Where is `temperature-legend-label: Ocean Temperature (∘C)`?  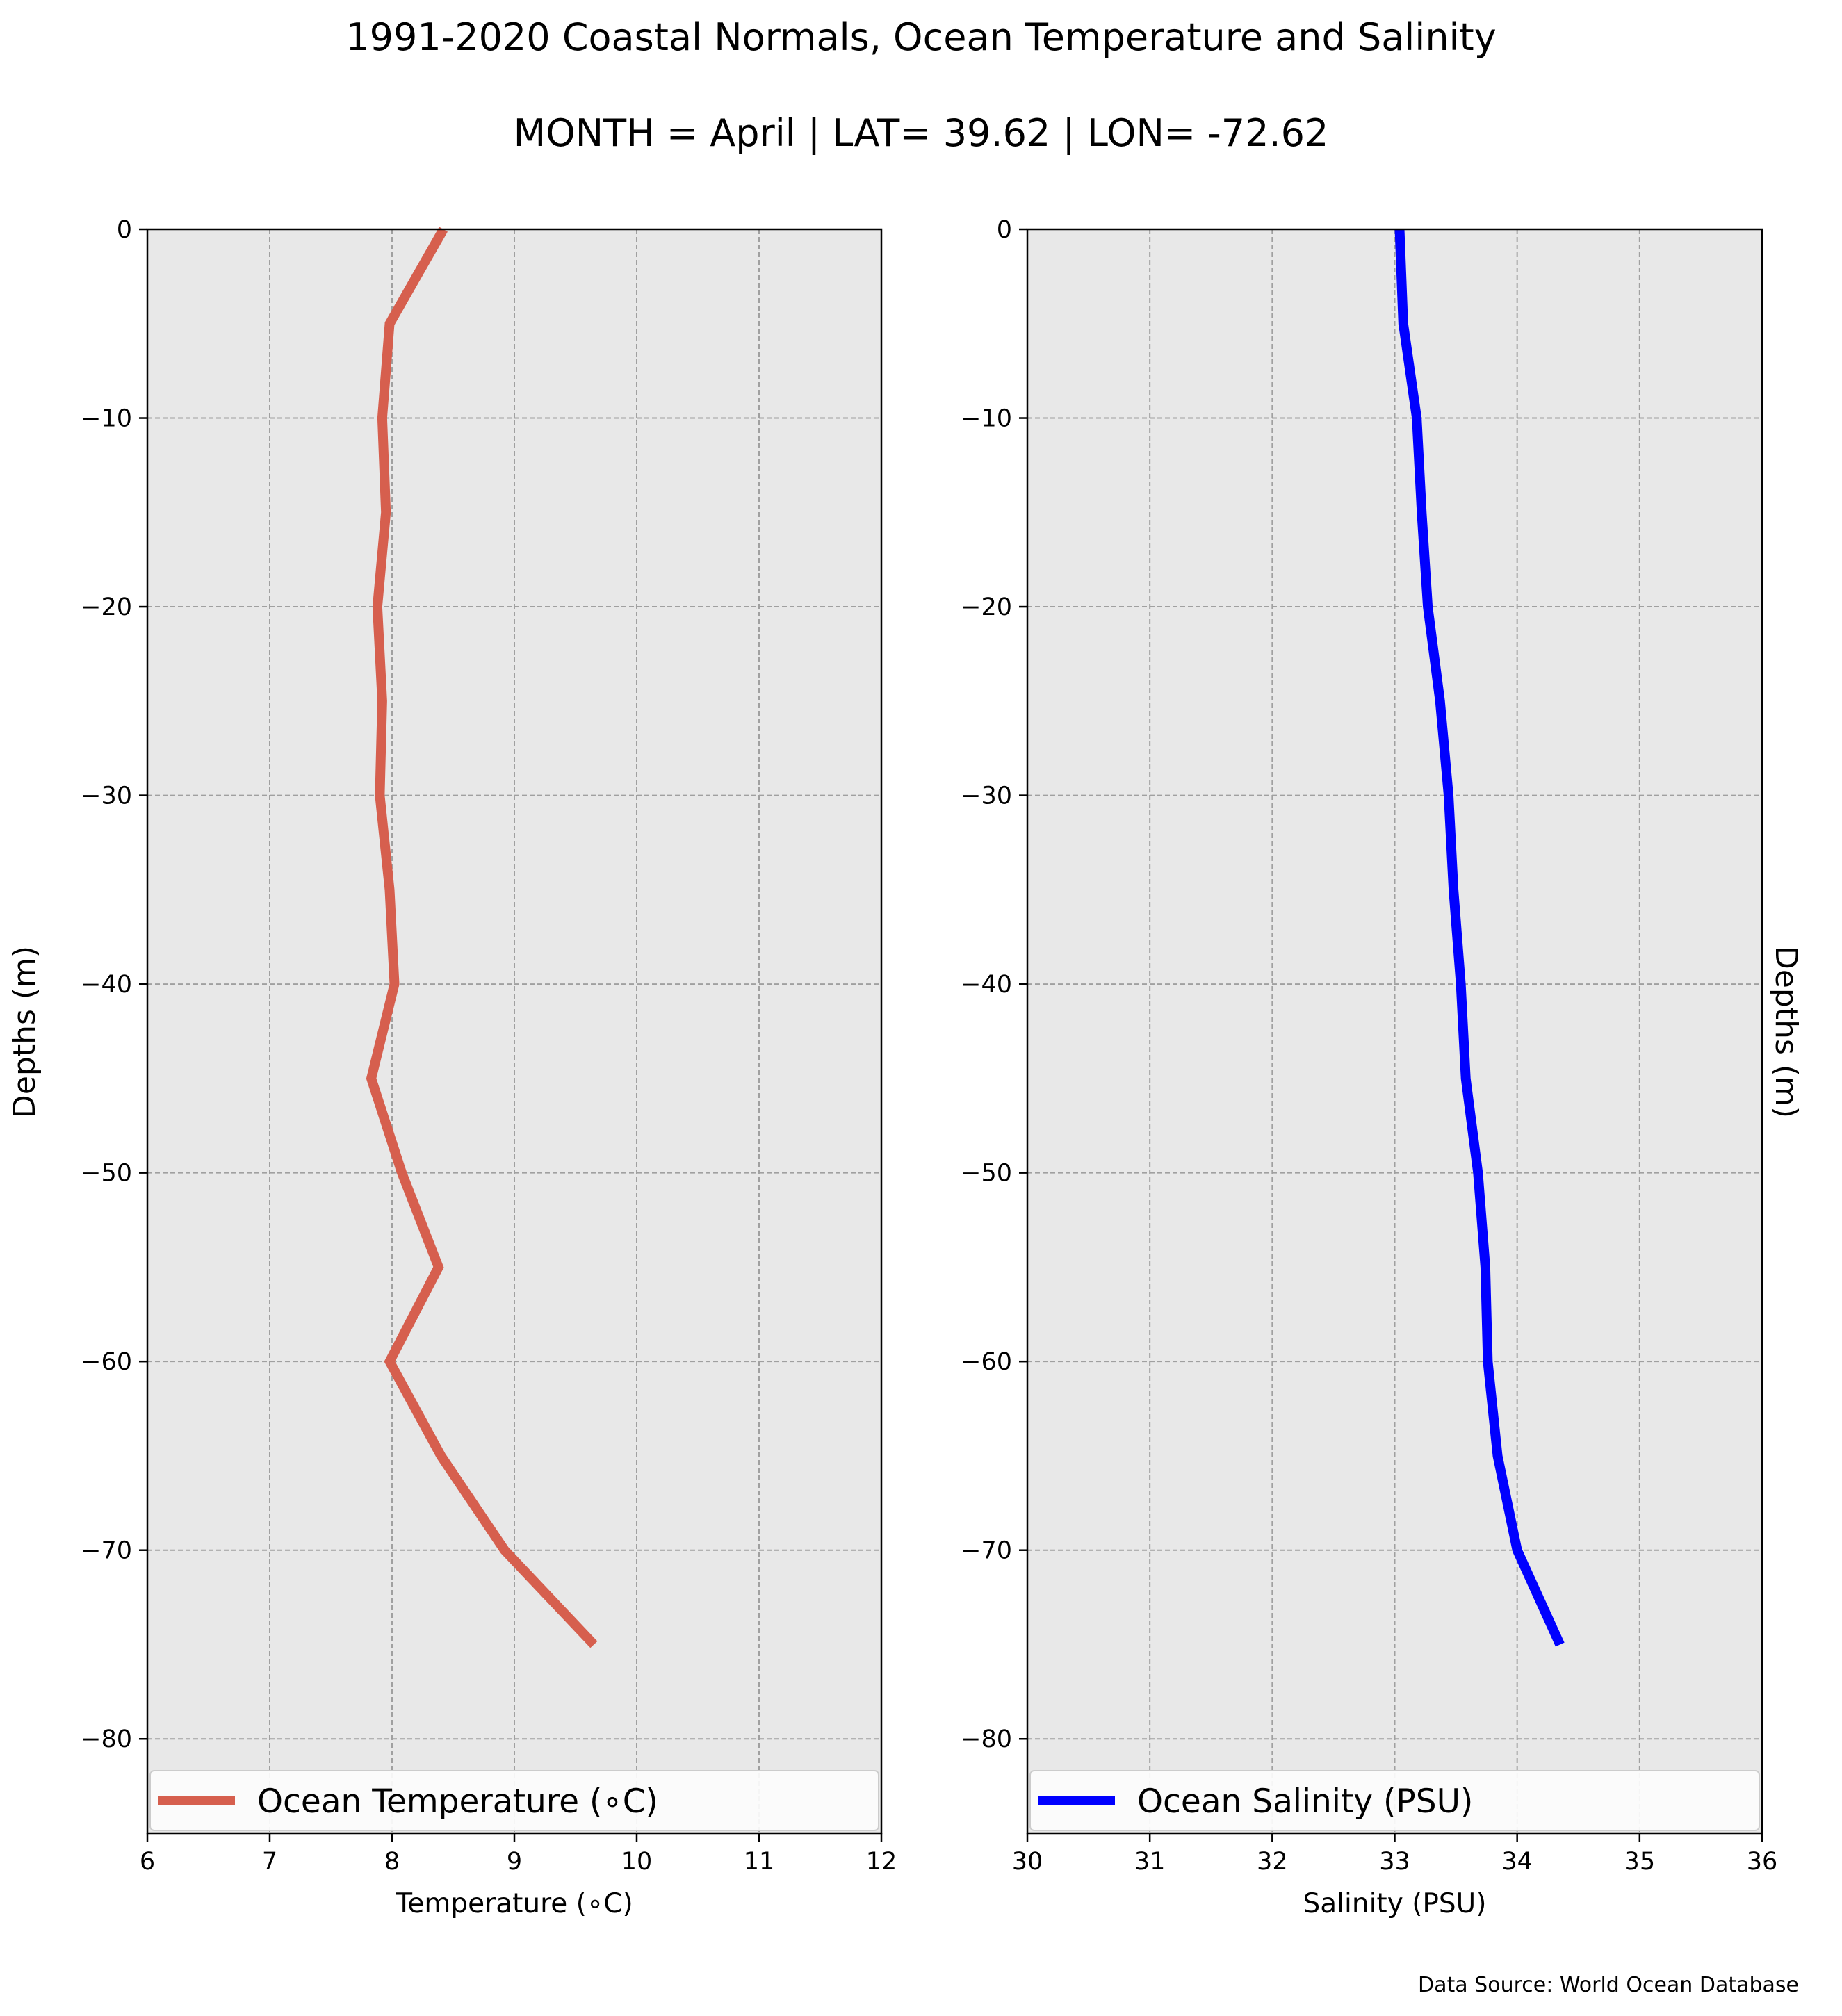
temperature-legend-label: Ocean Temperature (∘C) is located at coordinates (458, 1802).